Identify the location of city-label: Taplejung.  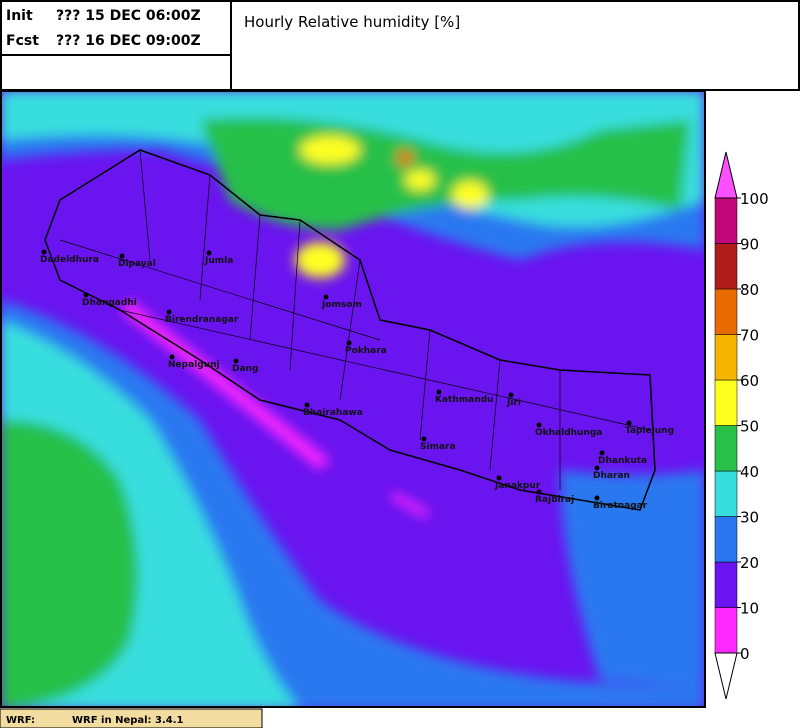
(649, 431).